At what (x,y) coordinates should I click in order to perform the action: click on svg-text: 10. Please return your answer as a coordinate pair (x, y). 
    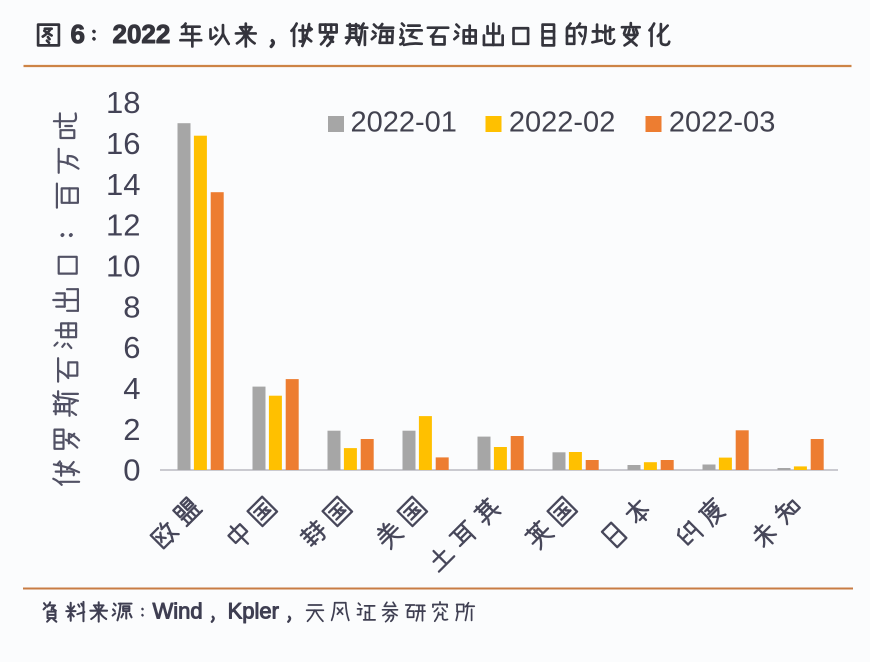
    Looking at the image, I should click on (123, 266).